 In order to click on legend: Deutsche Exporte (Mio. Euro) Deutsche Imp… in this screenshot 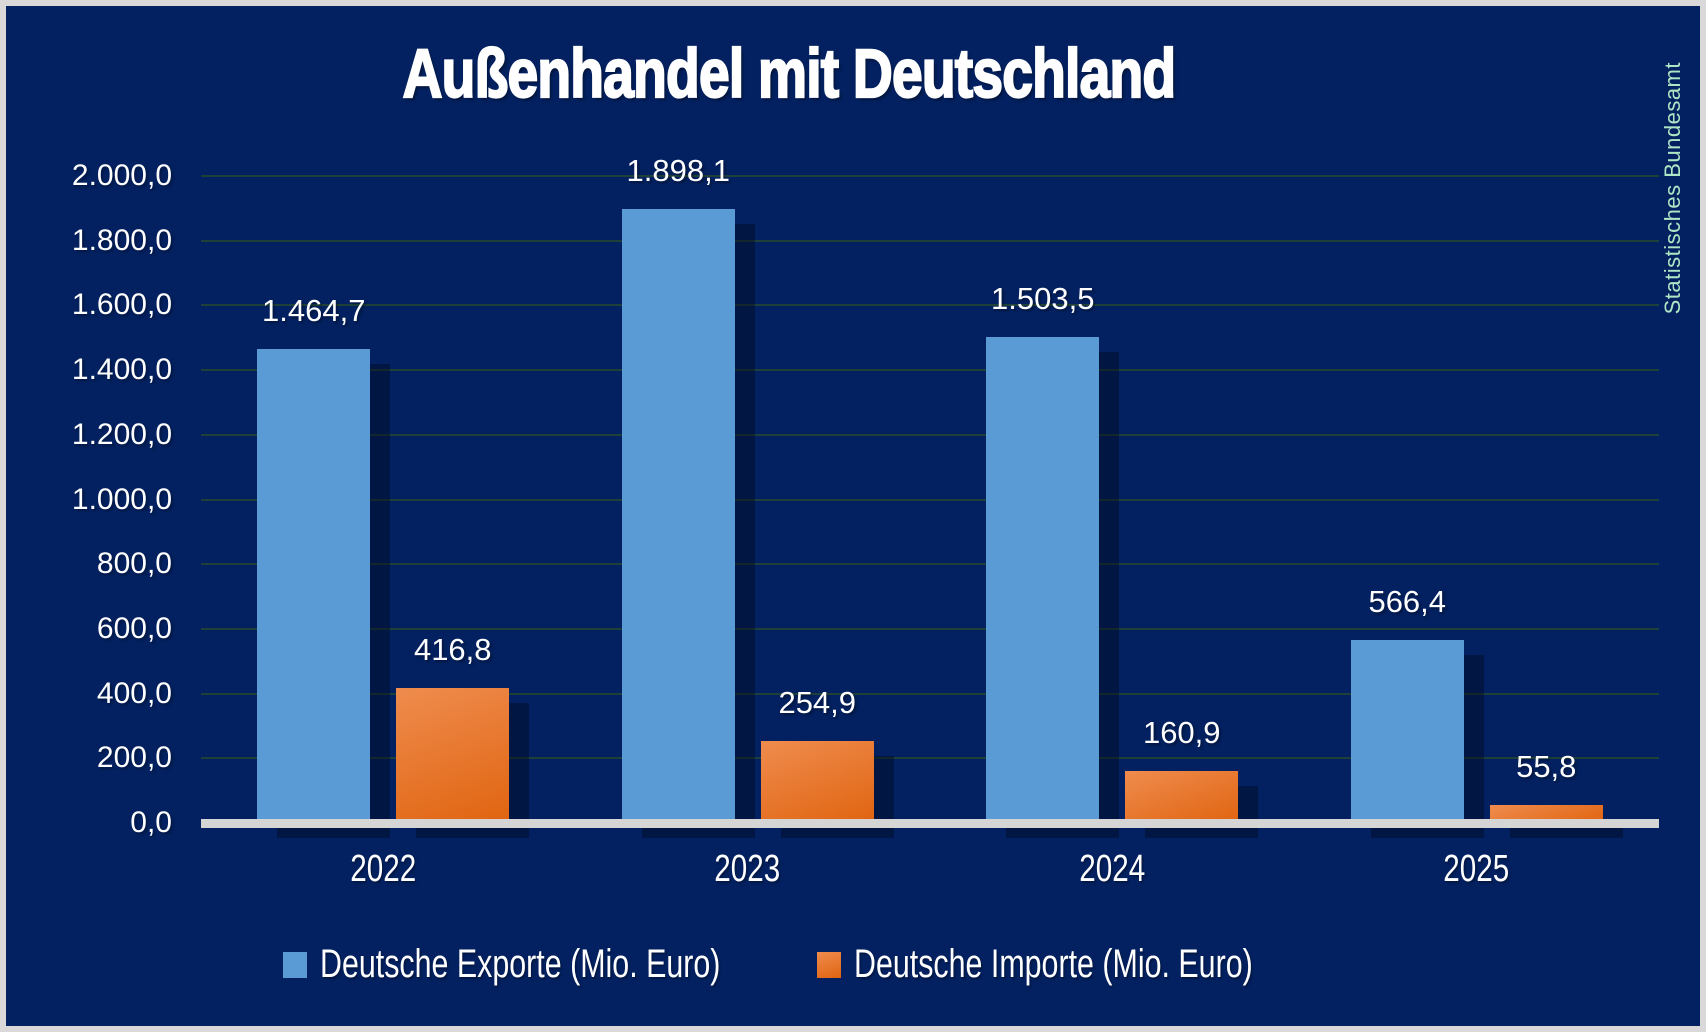, I will do `click(789, 964)`.